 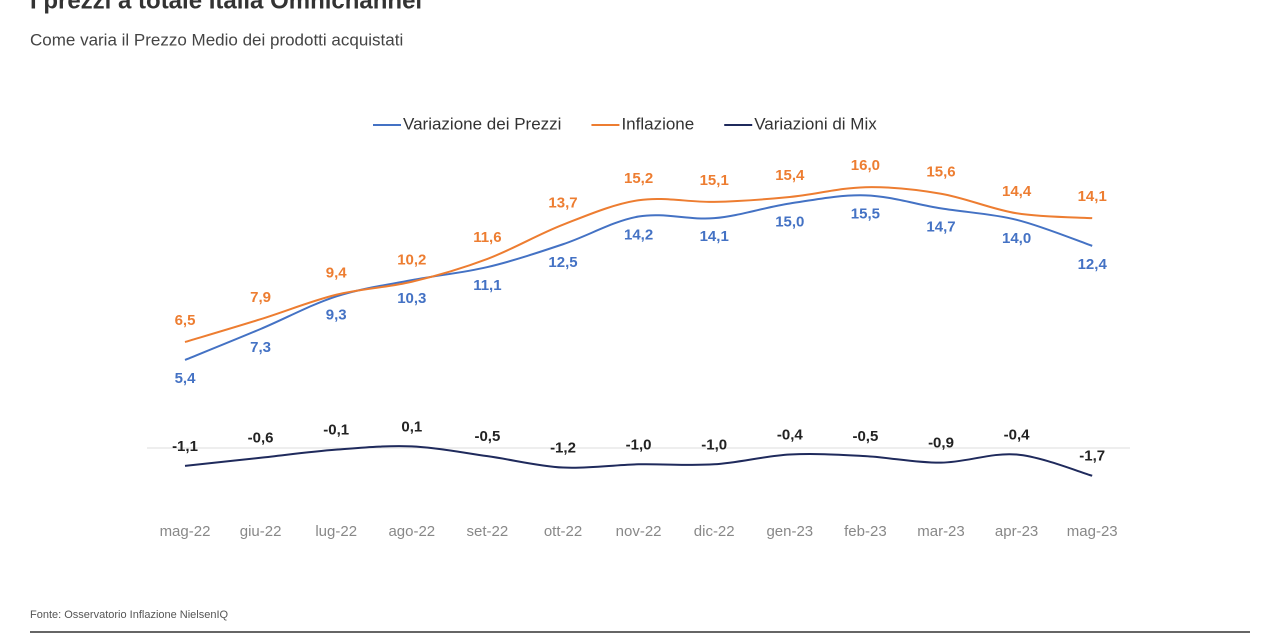 What do you see at coordinates (815, 123) in the screenshot?
I see `legend-label: Variazioni di Mix` at bounding box center [815, 123].